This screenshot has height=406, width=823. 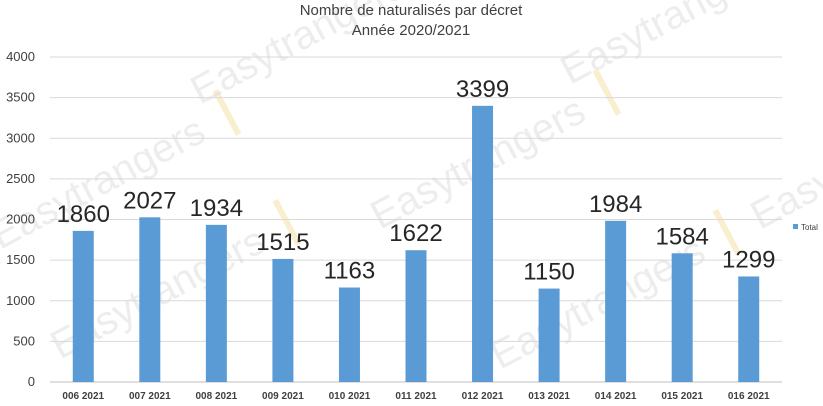 I want to click on y-tick-label: 3000, so click(x=20, y=137).